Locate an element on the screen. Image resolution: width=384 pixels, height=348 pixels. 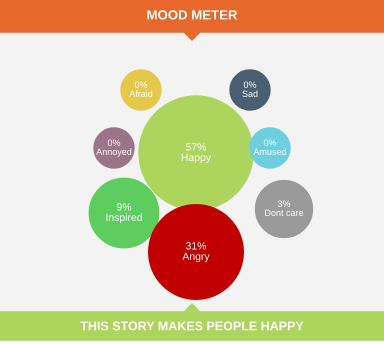
text: MOOD METER is located at coordinates (192, 15).